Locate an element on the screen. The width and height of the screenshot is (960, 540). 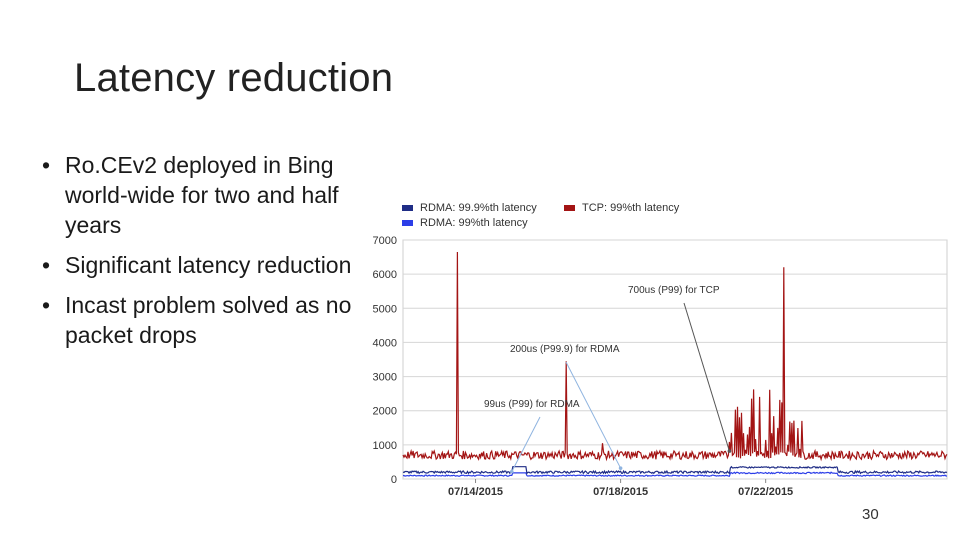
y-tick-label: 6000 is located at coordinates (385, 275).